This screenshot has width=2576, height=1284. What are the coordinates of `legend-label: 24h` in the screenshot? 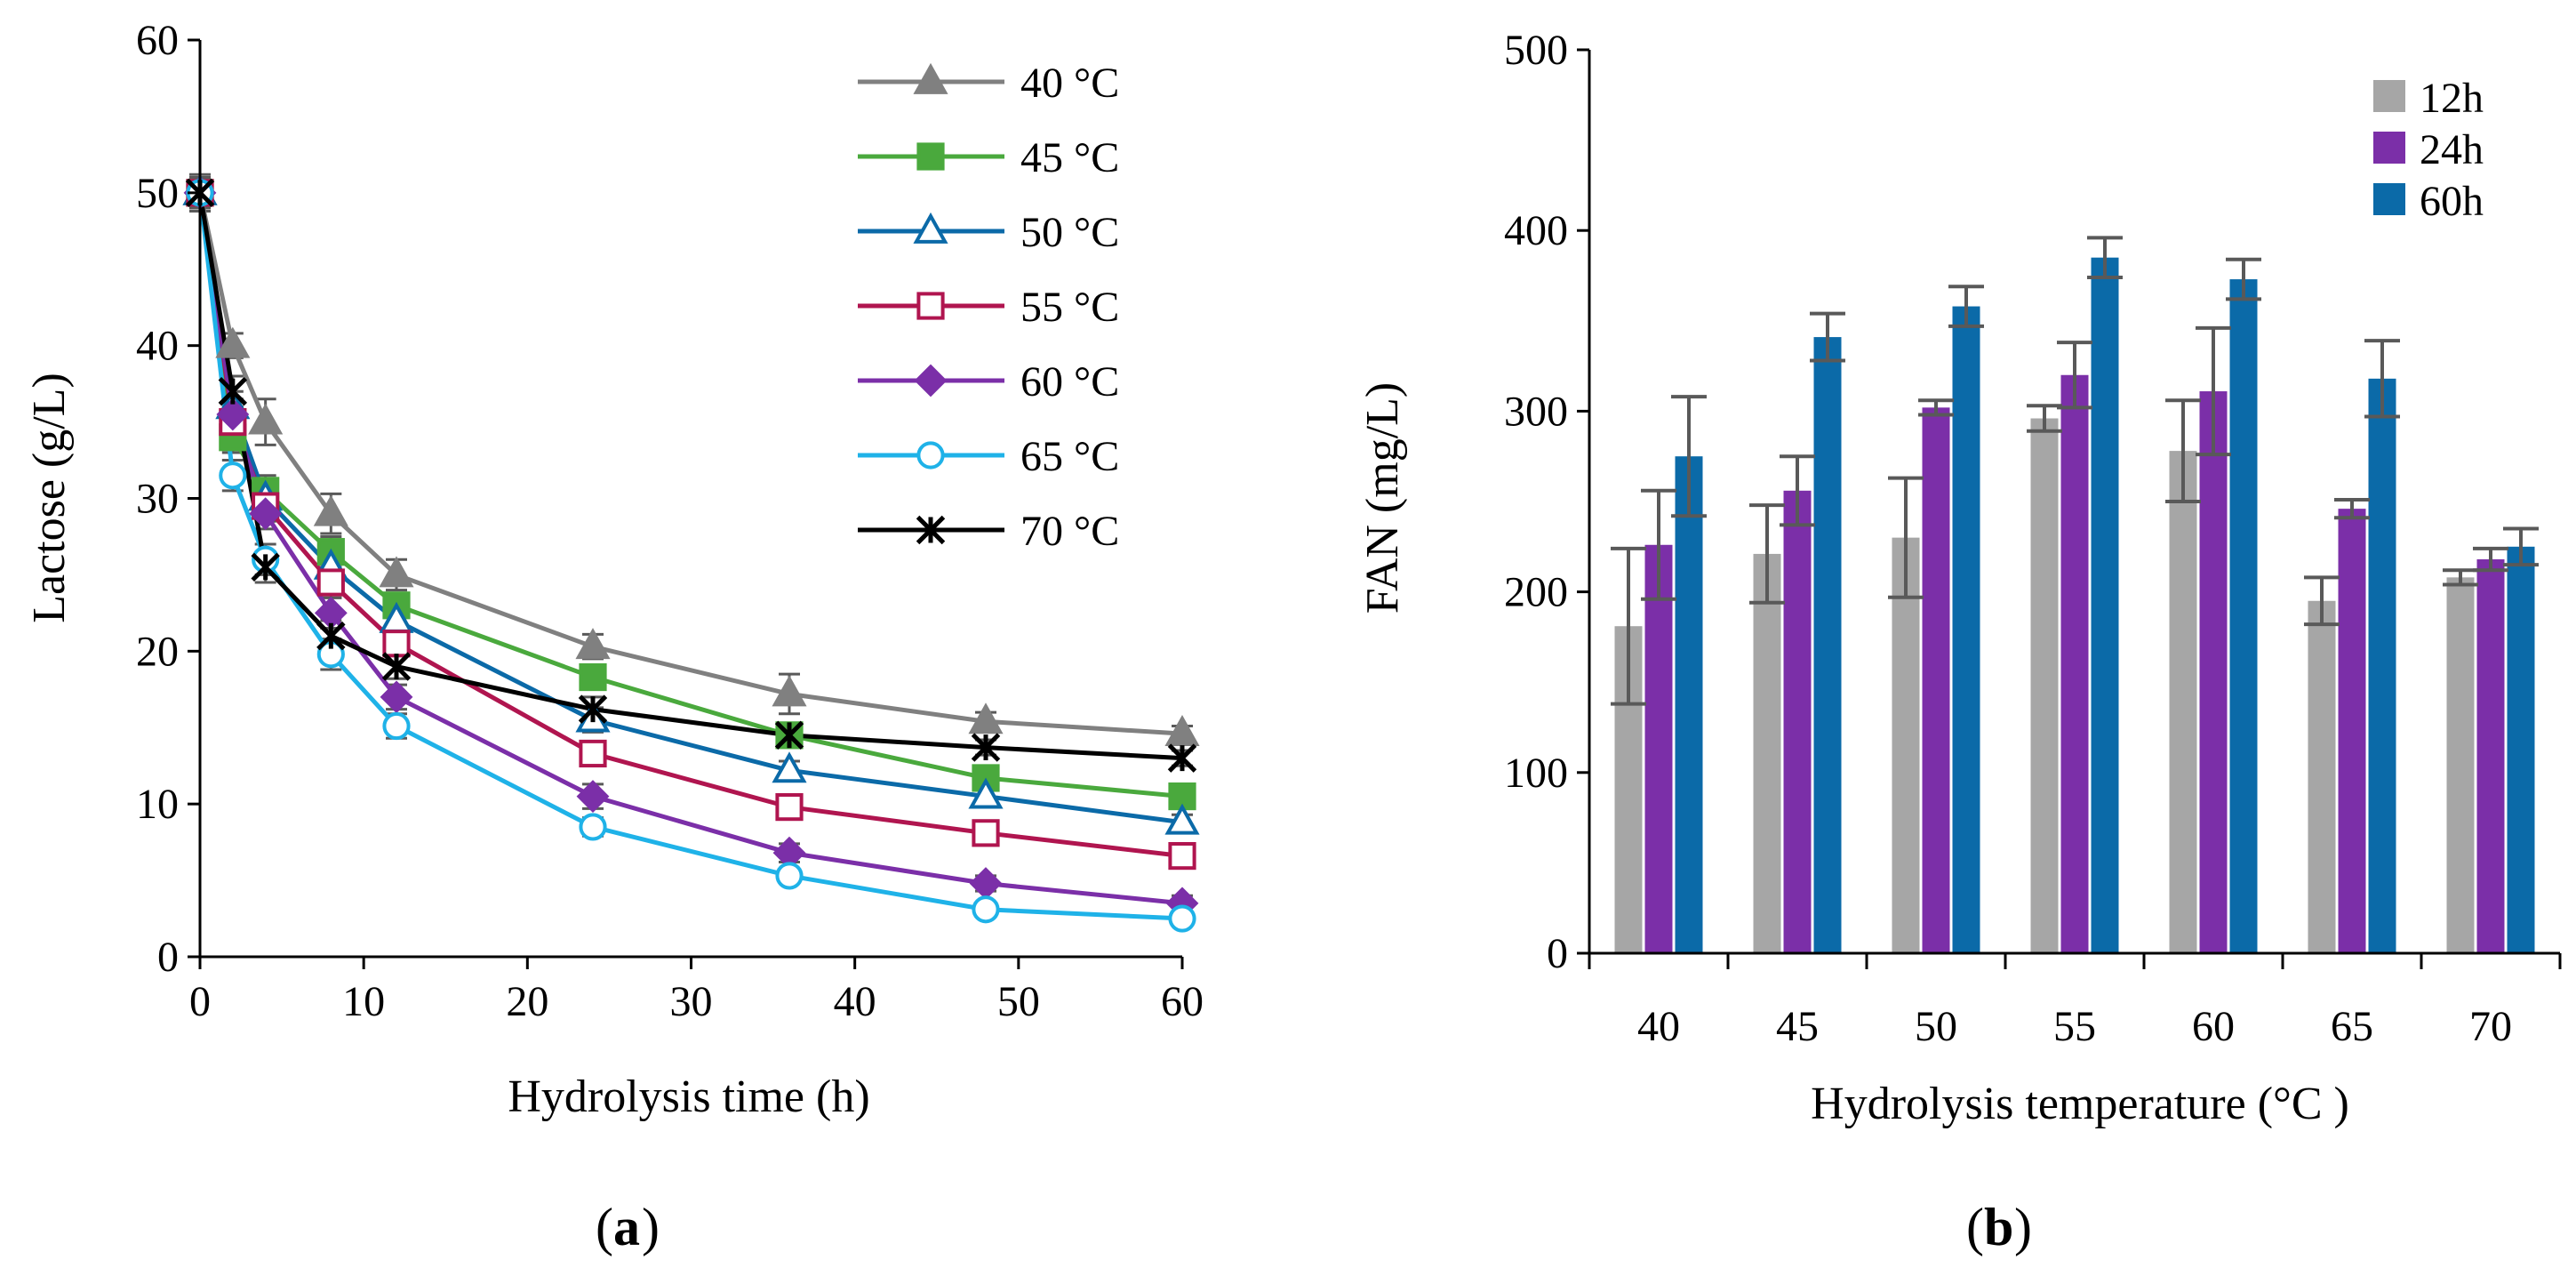 It's located at (2452, 149).